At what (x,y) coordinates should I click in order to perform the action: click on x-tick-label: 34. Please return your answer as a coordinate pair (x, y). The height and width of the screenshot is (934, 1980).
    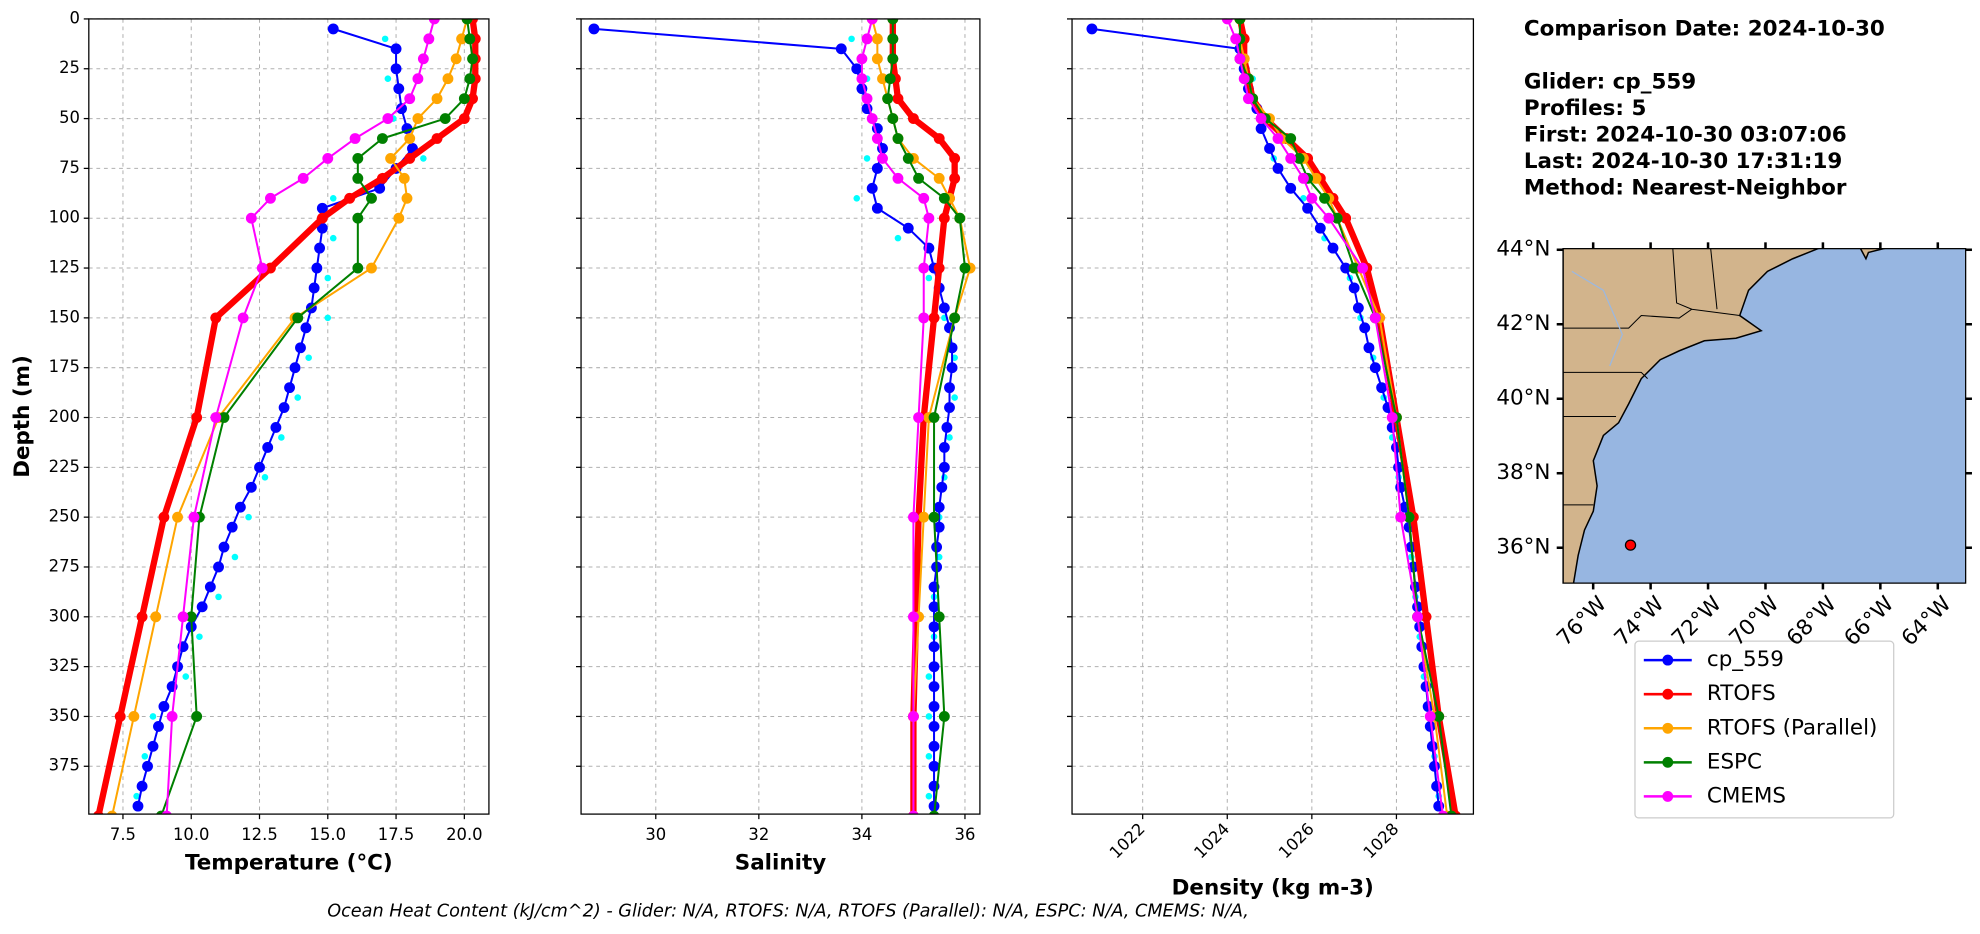
    Looking at the image, I should click on (861, 834).